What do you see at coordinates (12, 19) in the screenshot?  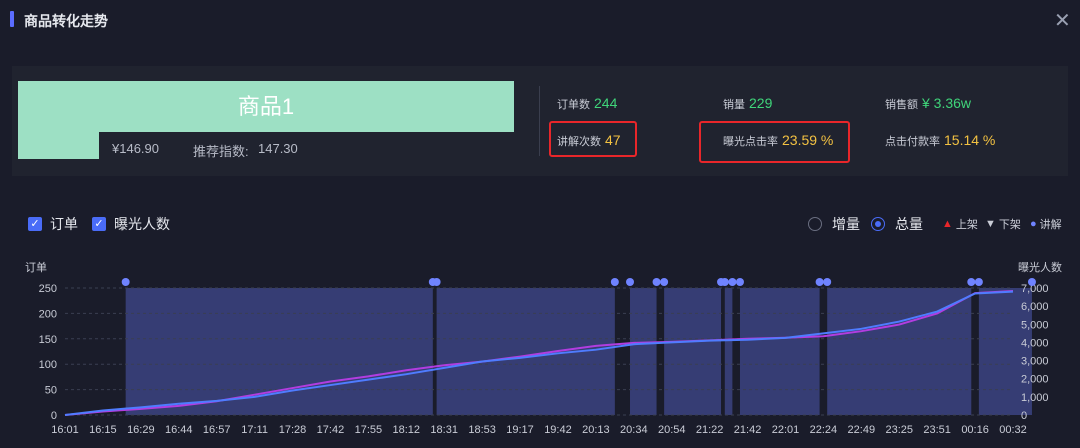 I see `title-accent-bar` at bounding box center [12, 19].